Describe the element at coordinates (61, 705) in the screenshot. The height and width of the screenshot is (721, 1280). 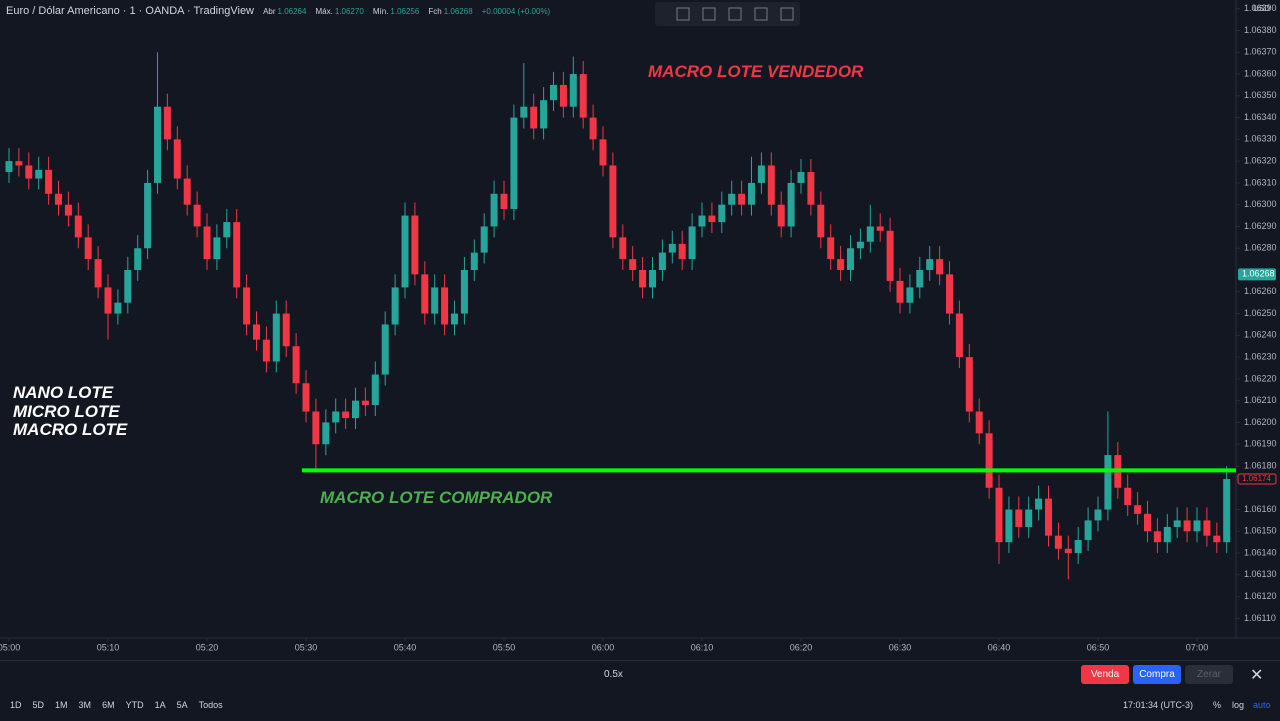
I see `range-button: 1M` at that location.